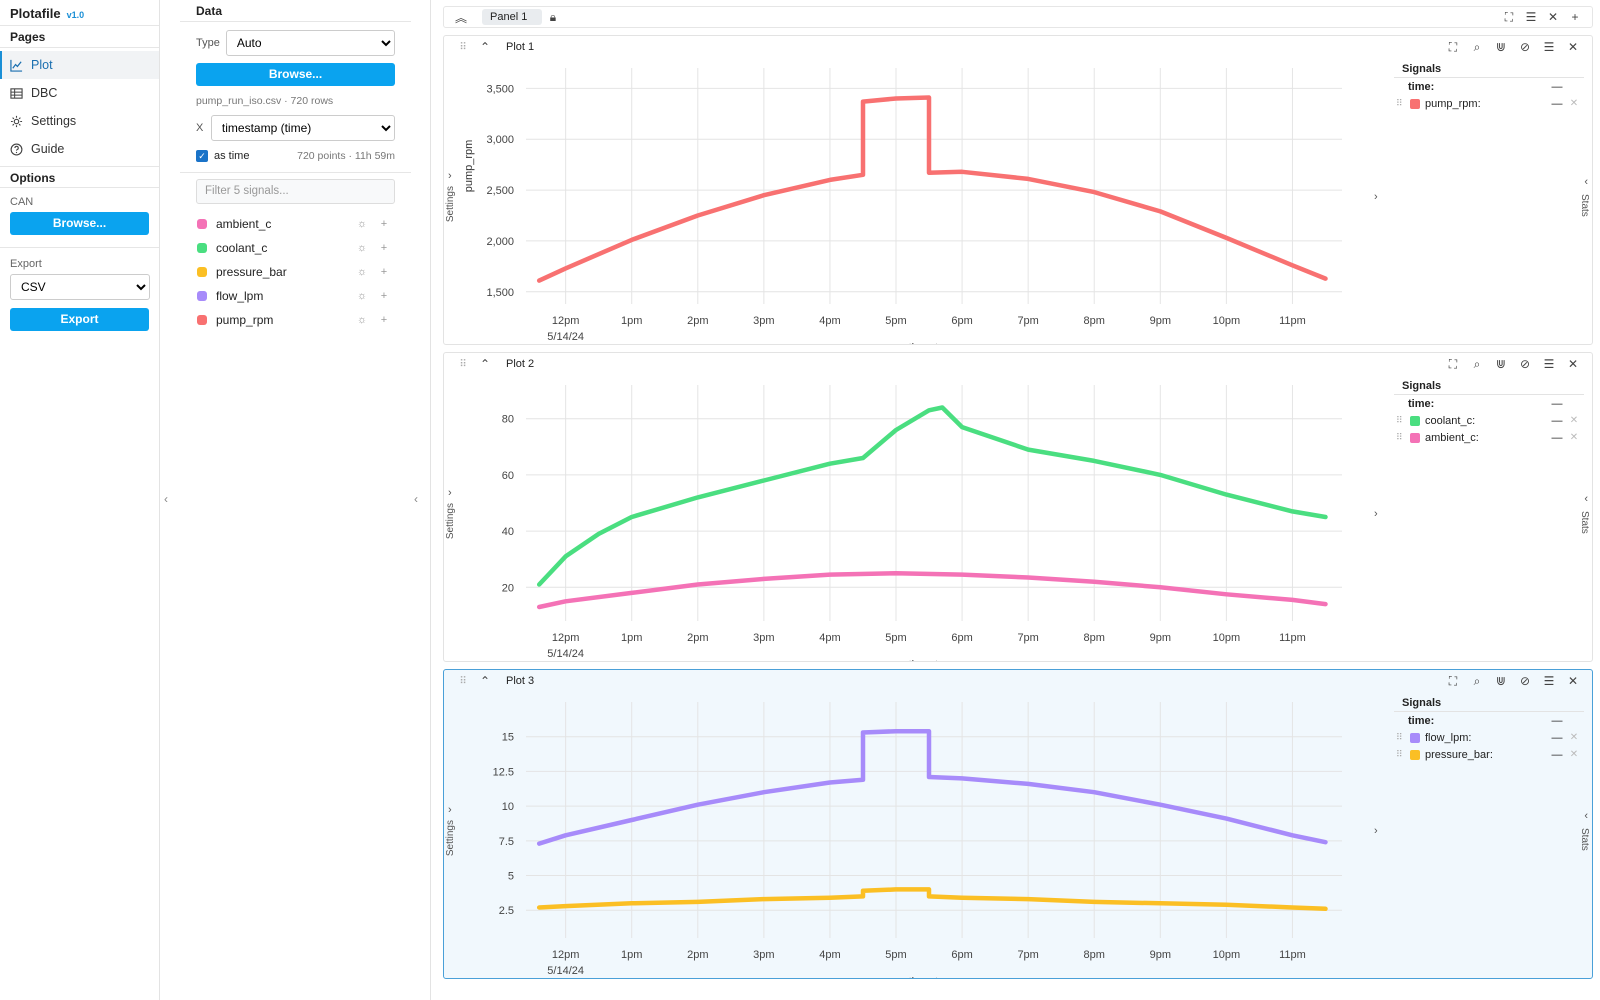  What do you see at coordinates (80, 287) in the screenshot?
I see `export-format-select: CSV` at bounding box center [80, 287].